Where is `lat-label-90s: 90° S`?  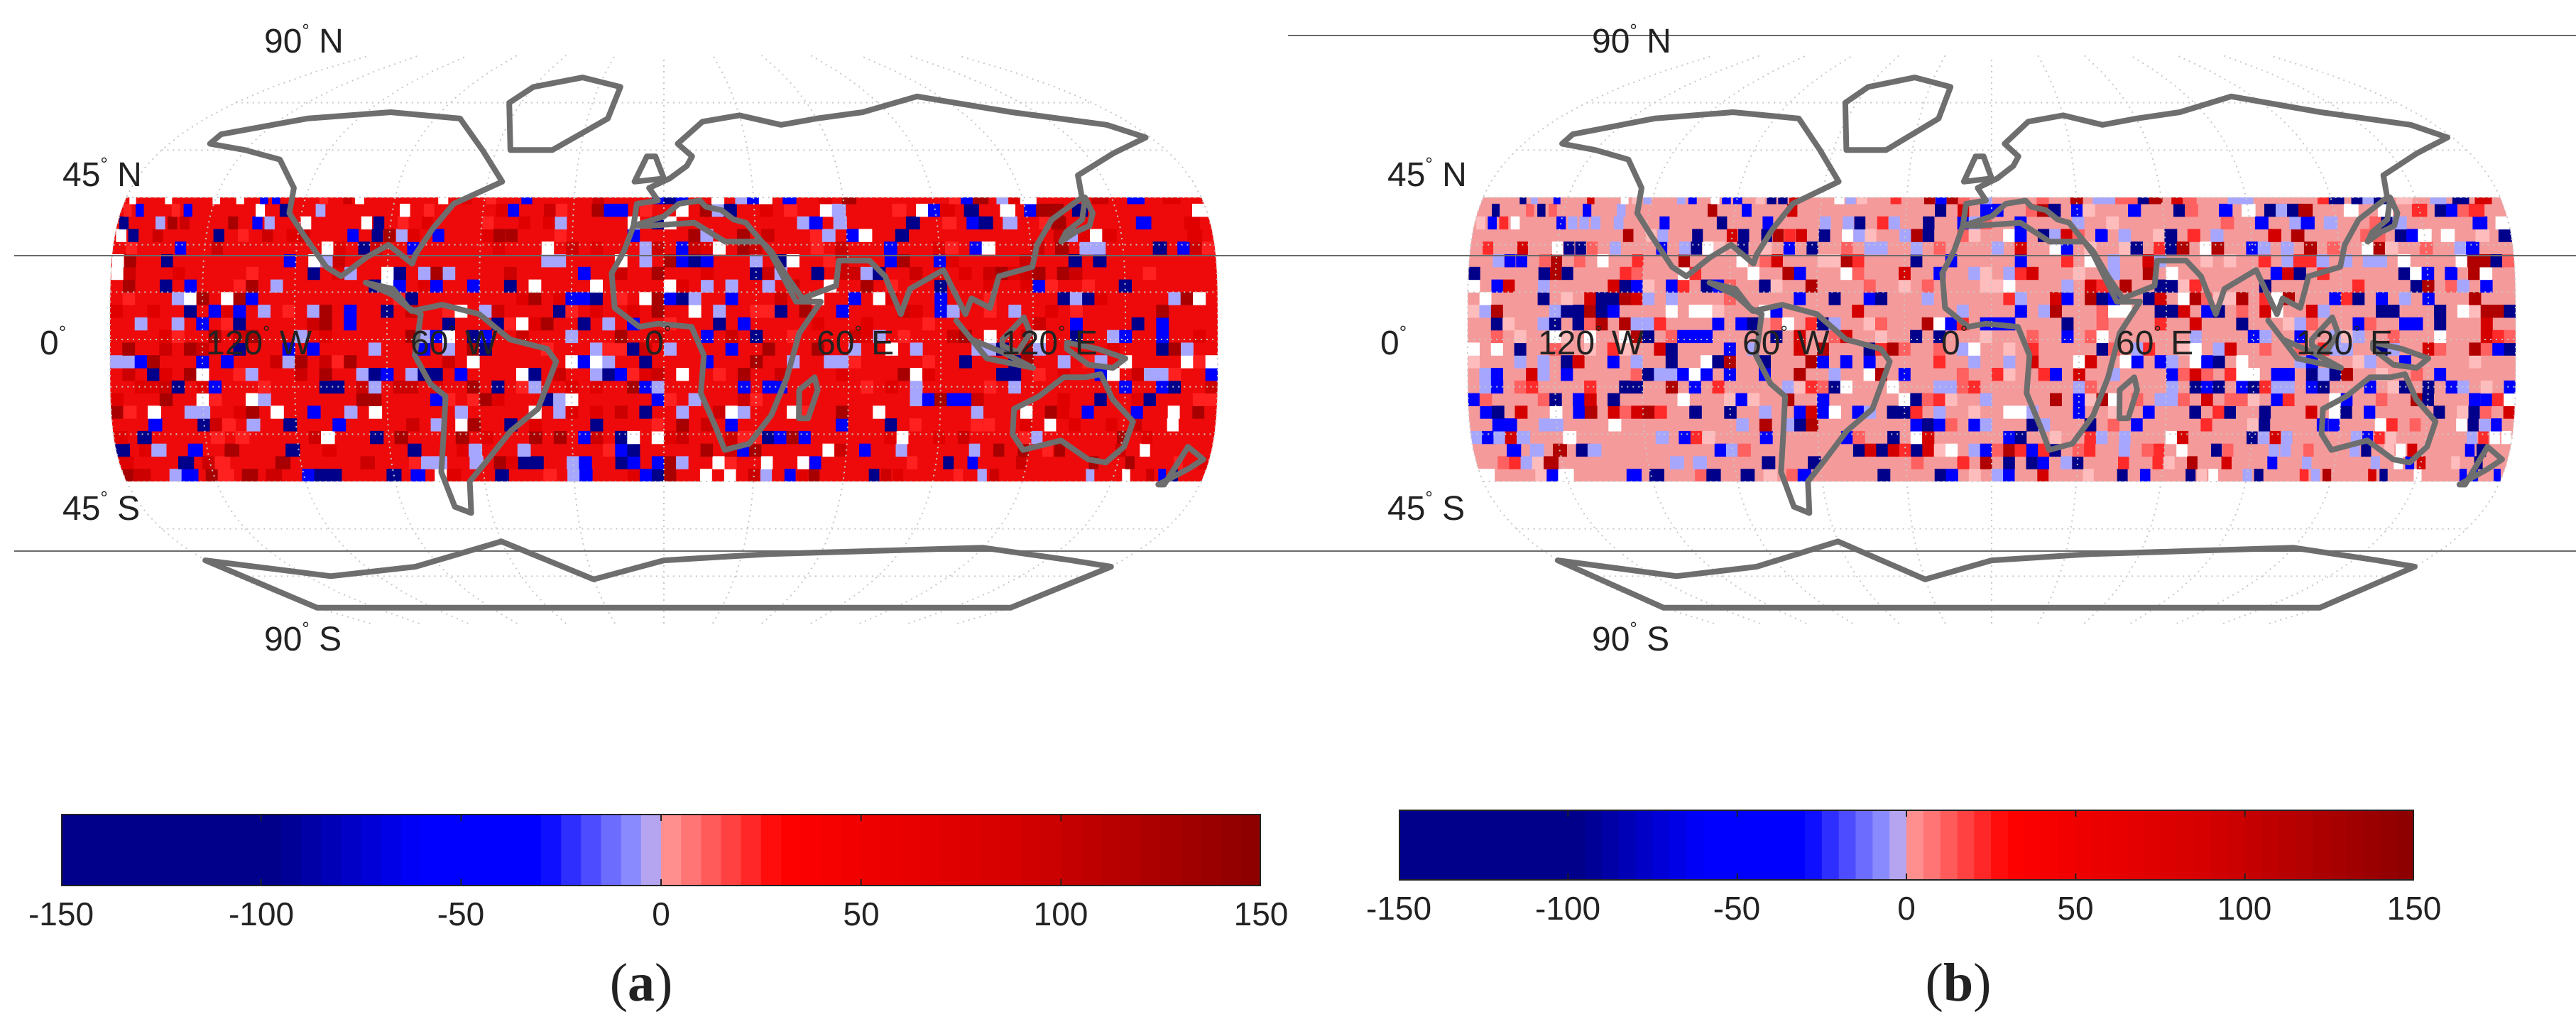
lat-label-90s: 90° S is located at coordinates (303, 638).